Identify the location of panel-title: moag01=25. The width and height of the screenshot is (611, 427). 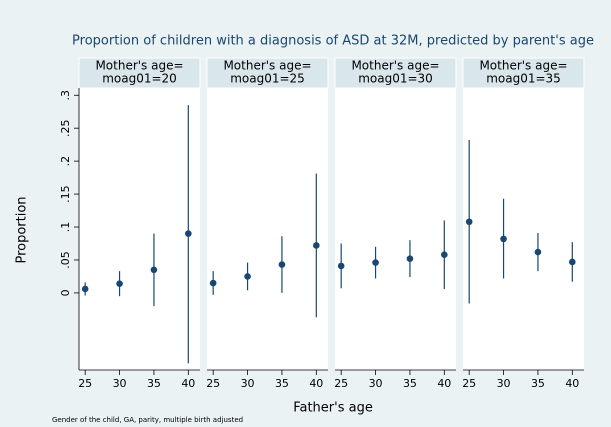
(267, 79).